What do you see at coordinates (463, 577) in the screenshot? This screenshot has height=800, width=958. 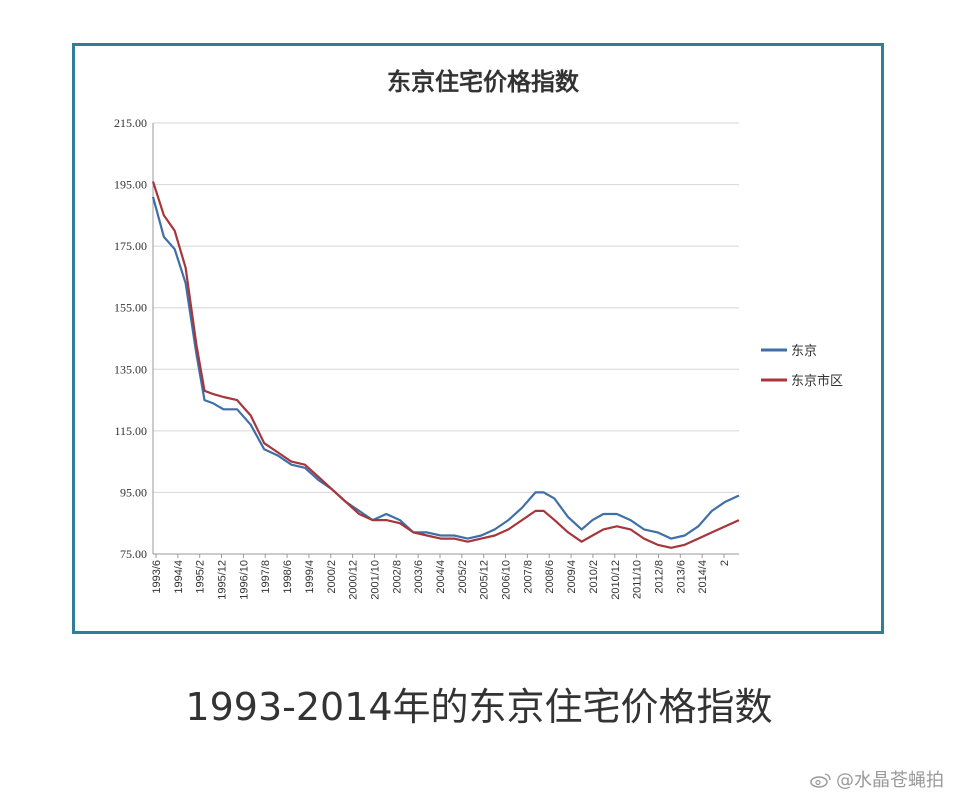 I see `x-tick-label: 2005/2` at bounding box center [463, 577].